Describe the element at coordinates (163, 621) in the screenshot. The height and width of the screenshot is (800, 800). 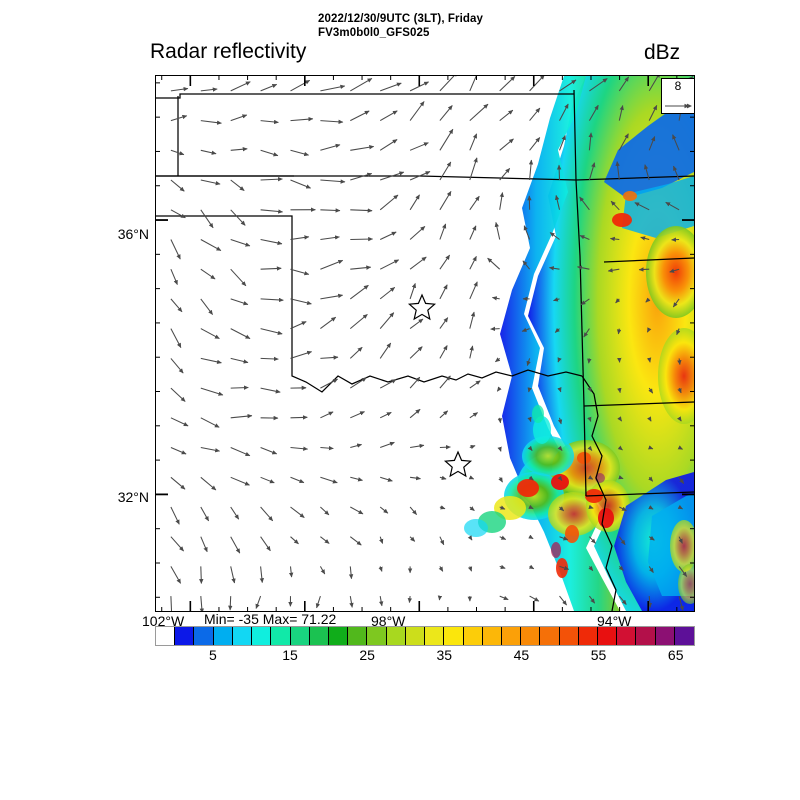
I see `lon-label-102w: 102°W` at that location.